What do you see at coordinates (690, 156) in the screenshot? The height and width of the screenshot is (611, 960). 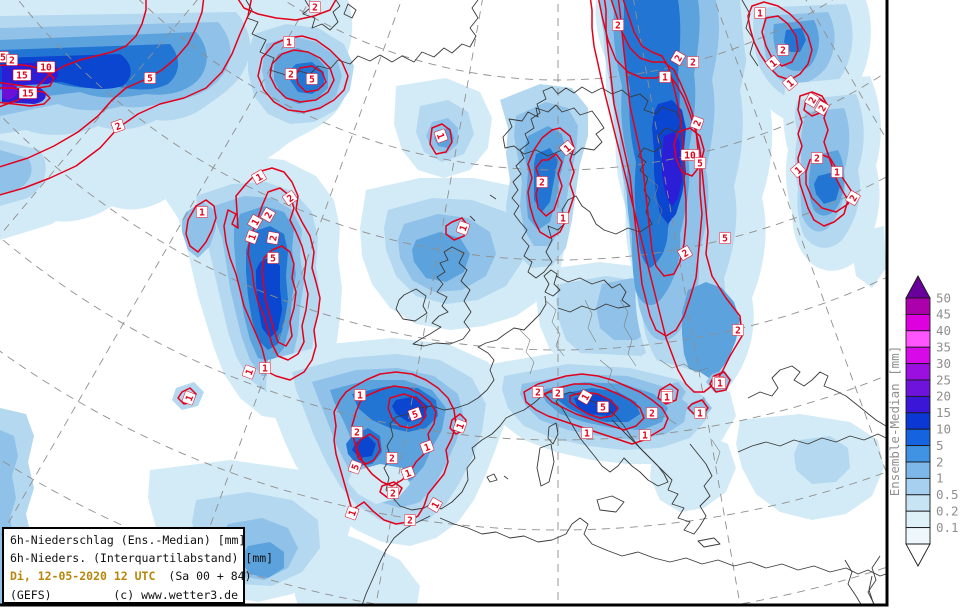 I see `map-artwork: 10` at bounding box center [690, 156].